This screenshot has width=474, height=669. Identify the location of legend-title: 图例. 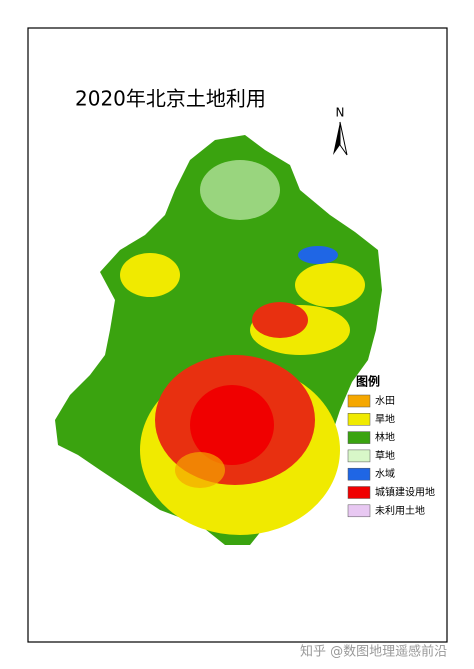
(368, 381).